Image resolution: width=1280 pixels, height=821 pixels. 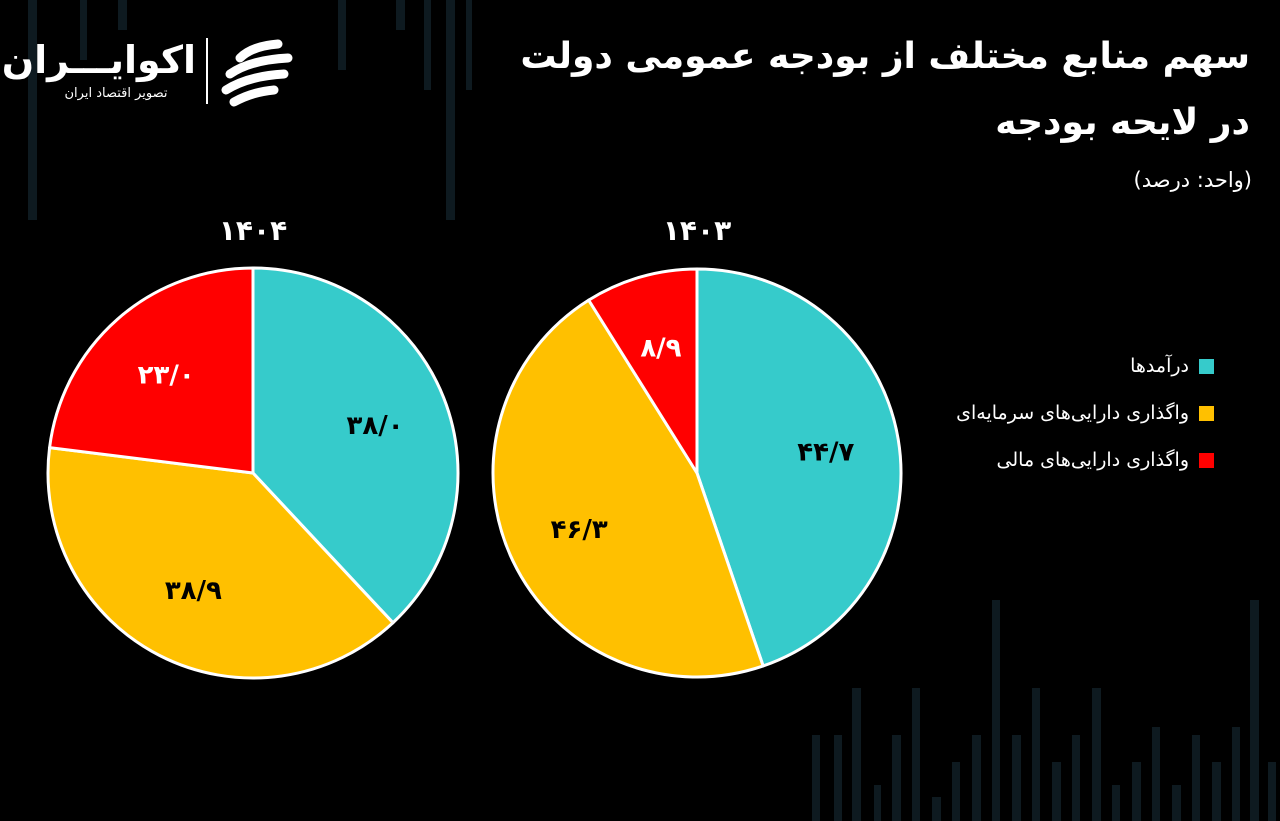 I want to click on legend-swatch-financial-assets, so click(x=1206, y=460).